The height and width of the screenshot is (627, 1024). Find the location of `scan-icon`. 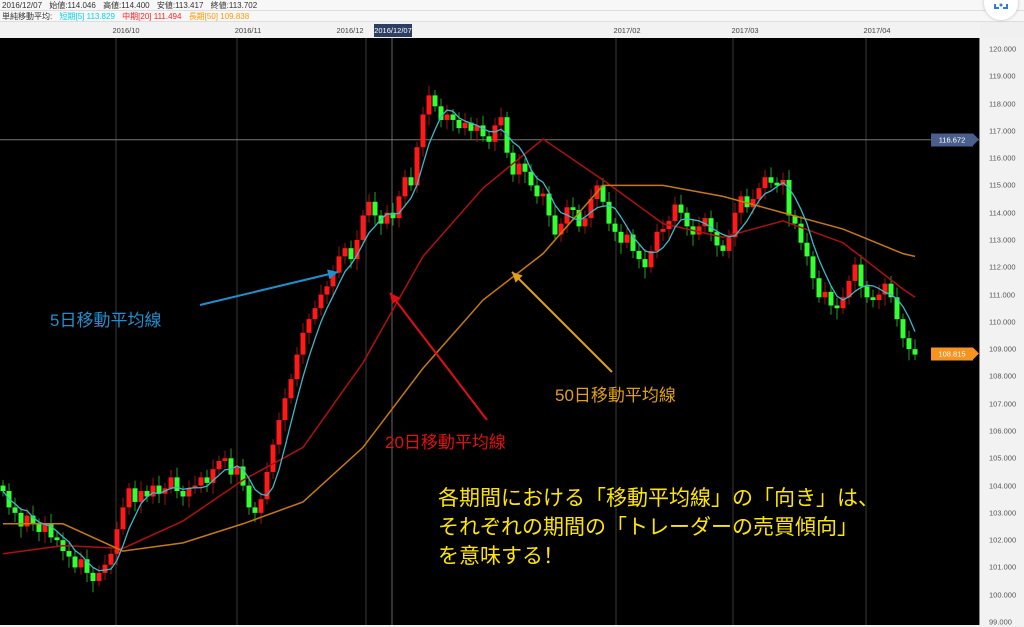

scan-icon is located at coordinates (1001, 6).